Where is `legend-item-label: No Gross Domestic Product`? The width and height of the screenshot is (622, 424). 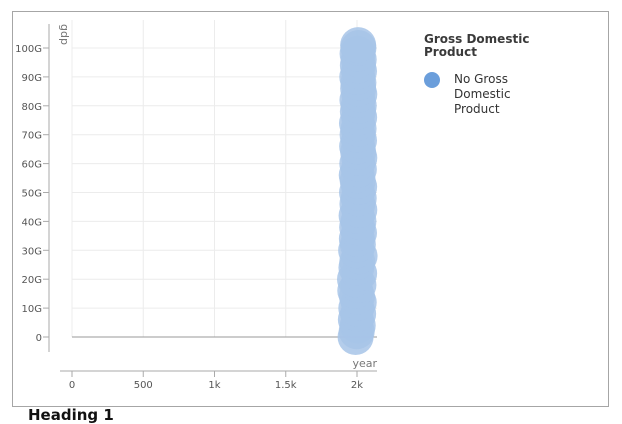
legend-item-label: No Gross Domestic Product is located at coordinates (482, 94).